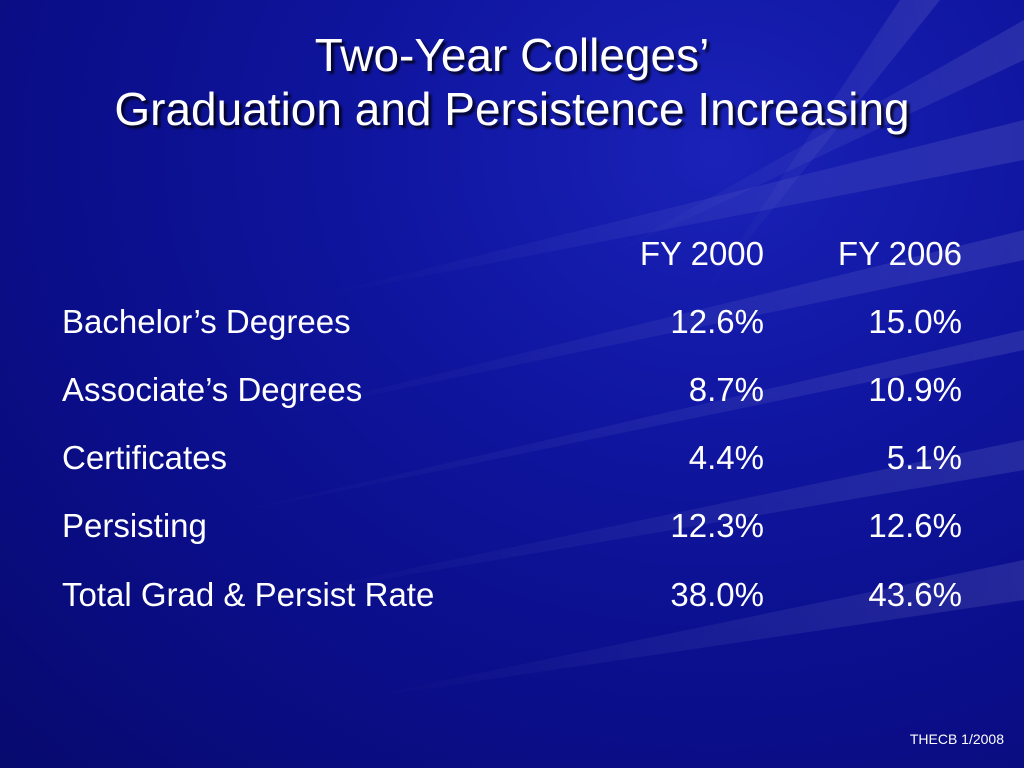 The image size is (1024, 768). What do you see at coordinates (956, 739) in the screenshot?
I see `footer-source: THECB 1/2008` at bounding box center [956, 739].